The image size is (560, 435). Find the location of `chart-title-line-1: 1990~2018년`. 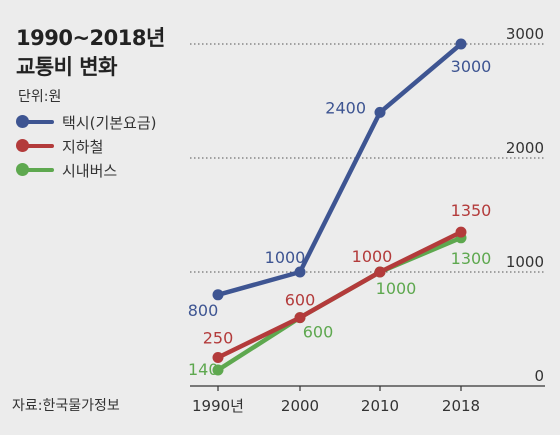

chart-title-line-1: 1990~2018년 is located at coordinates (90, 38).